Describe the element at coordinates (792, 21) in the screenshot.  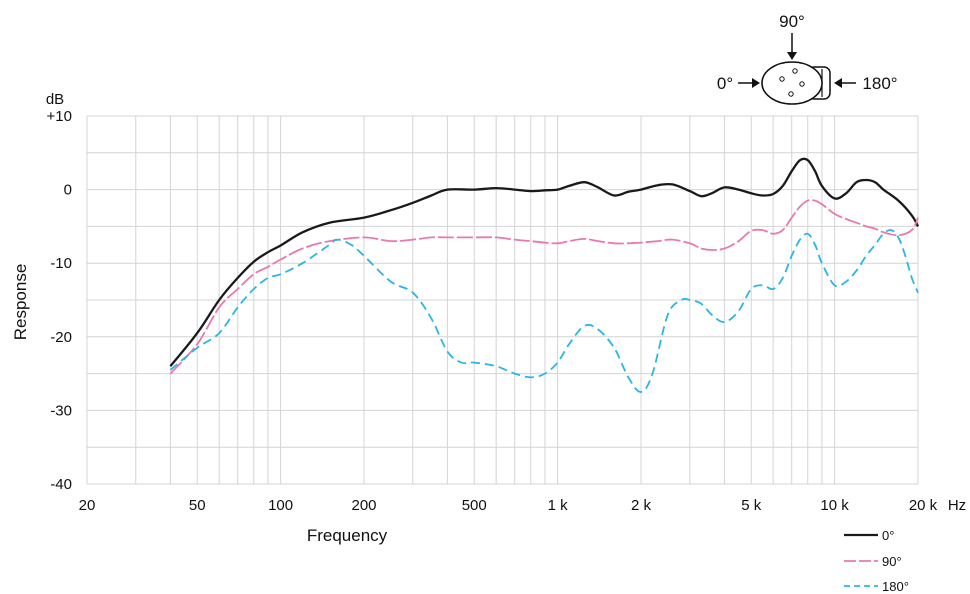
I see `label-90-degree: 90°` at that location.